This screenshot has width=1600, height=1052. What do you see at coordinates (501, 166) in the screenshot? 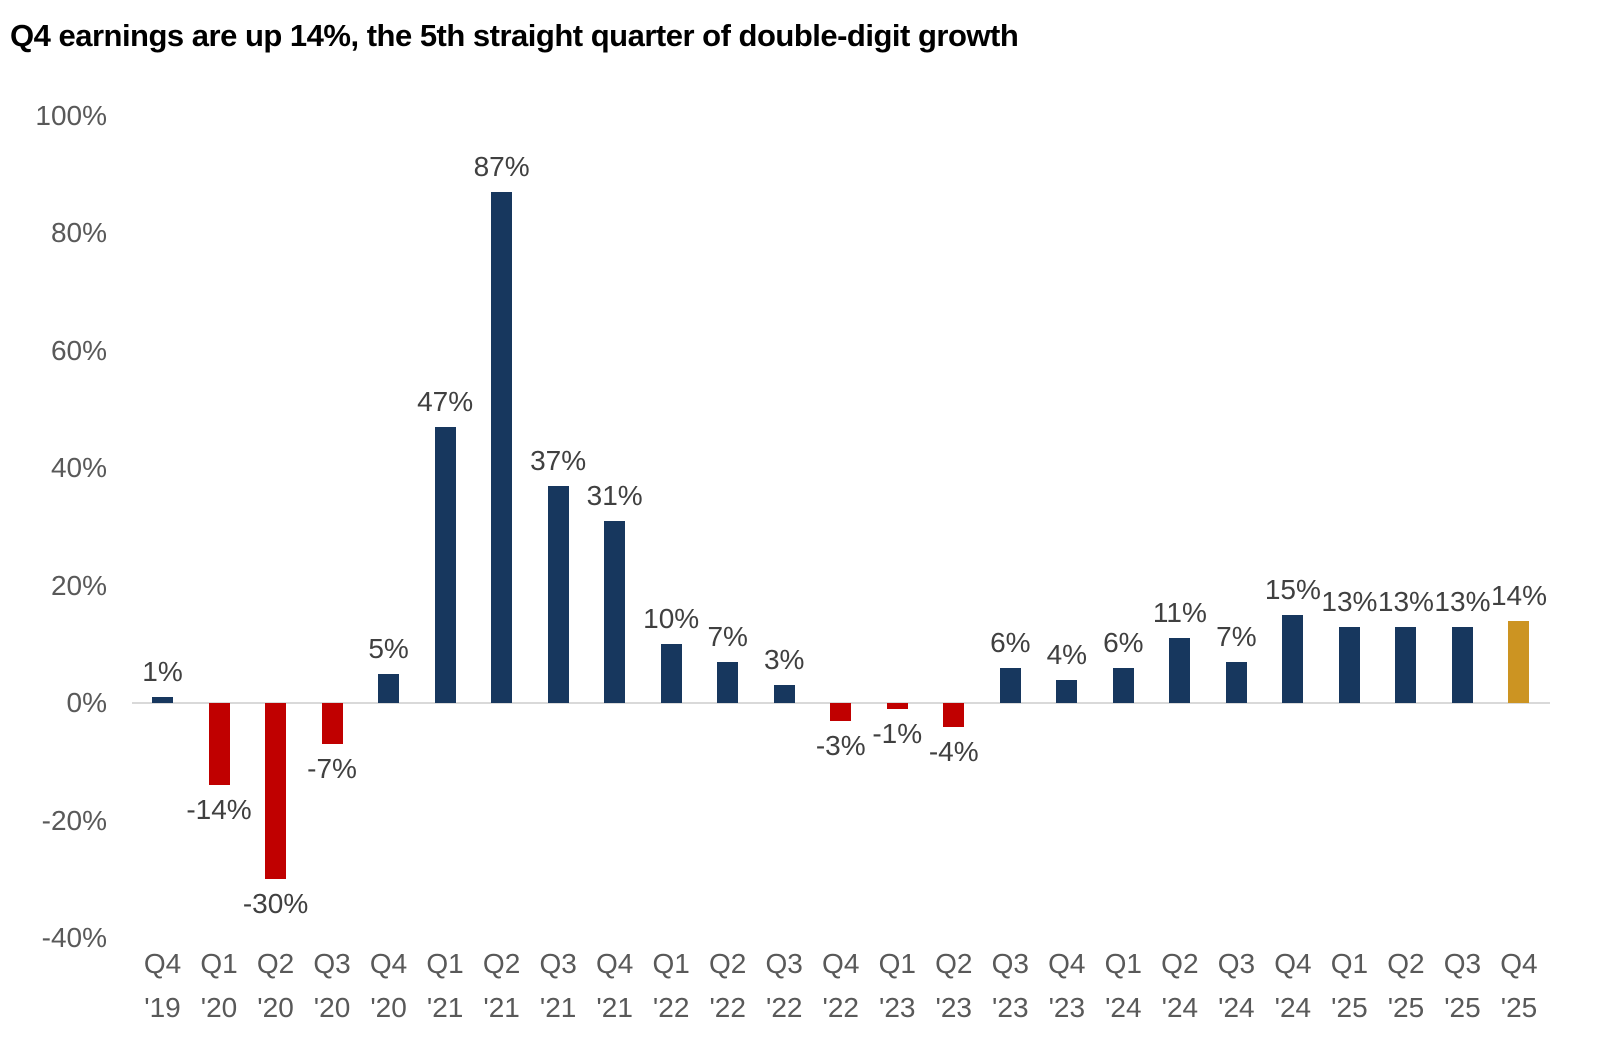
I see `data-label-q2-21: 87%` at bounding box center [501, 166].